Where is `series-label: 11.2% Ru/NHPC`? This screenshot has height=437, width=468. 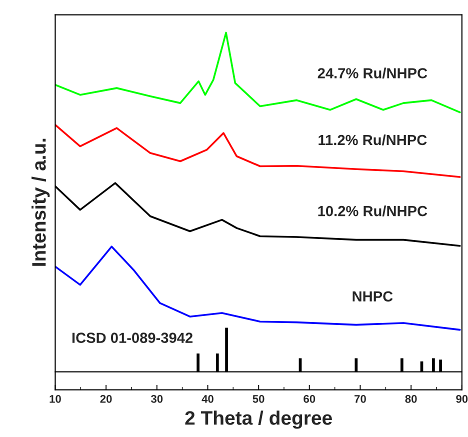 series-label: 11.2% Ru/NHPC is located at coordinates (372, 140).